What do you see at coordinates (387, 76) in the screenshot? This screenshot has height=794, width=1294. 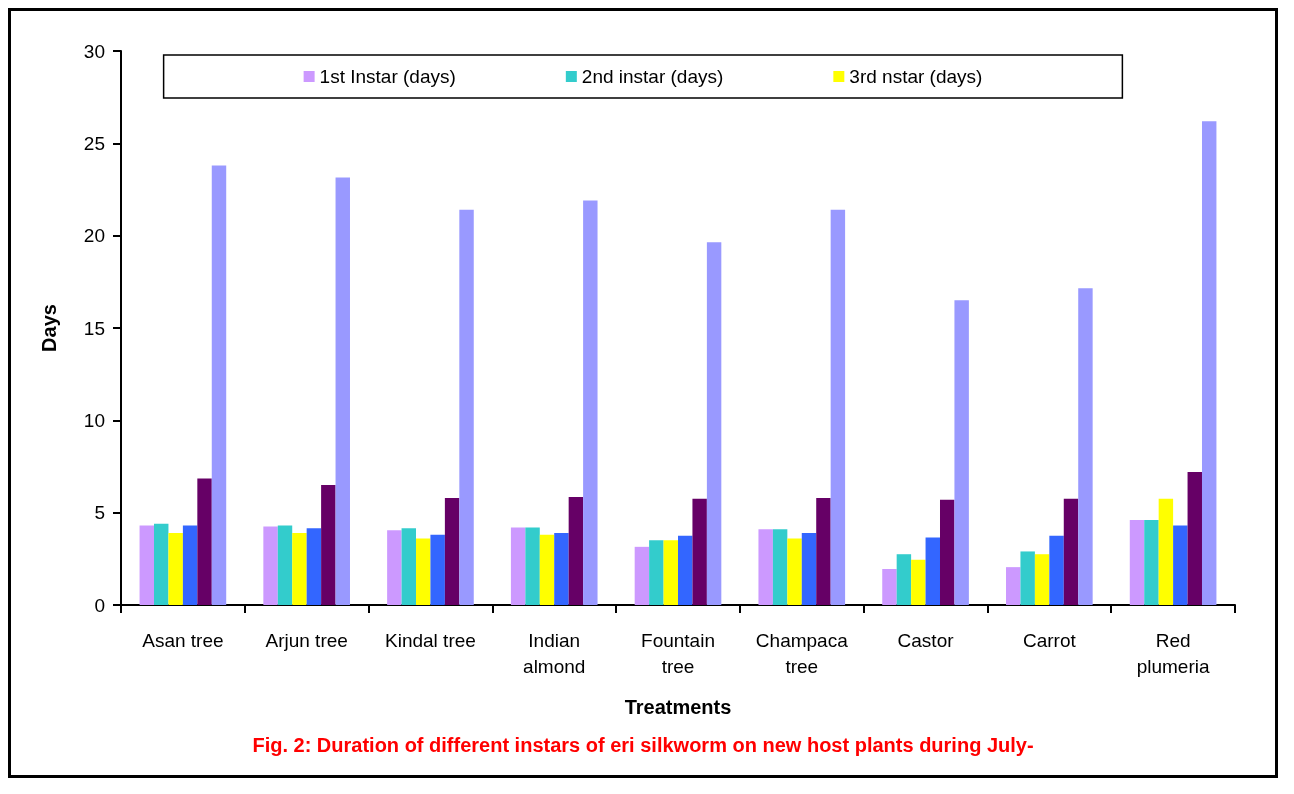 I see `legend-label: 1st Instar (days)` at bounding box center [387, 76].